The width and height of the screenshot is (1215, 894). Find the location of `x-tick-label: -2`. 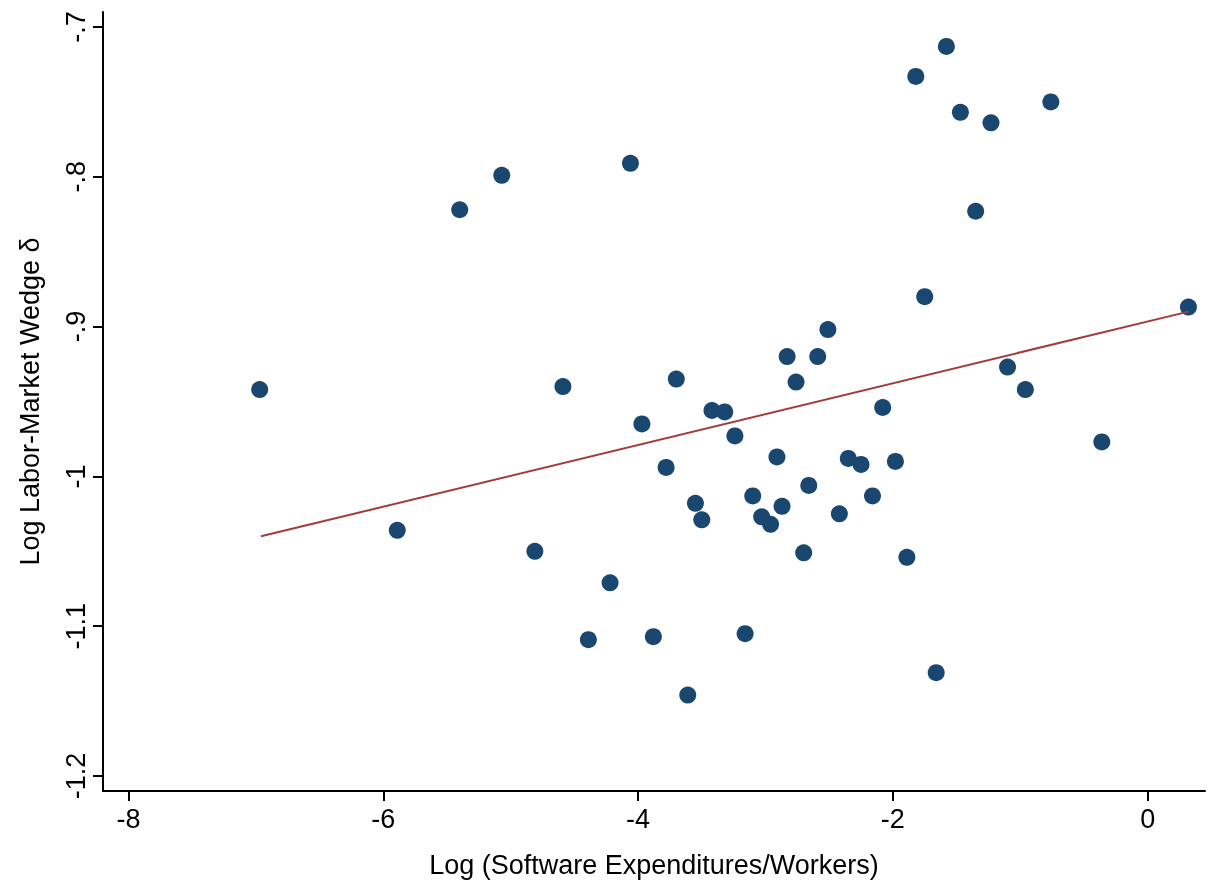

x-tick-label: -2 is located at coordinates (892, 818).